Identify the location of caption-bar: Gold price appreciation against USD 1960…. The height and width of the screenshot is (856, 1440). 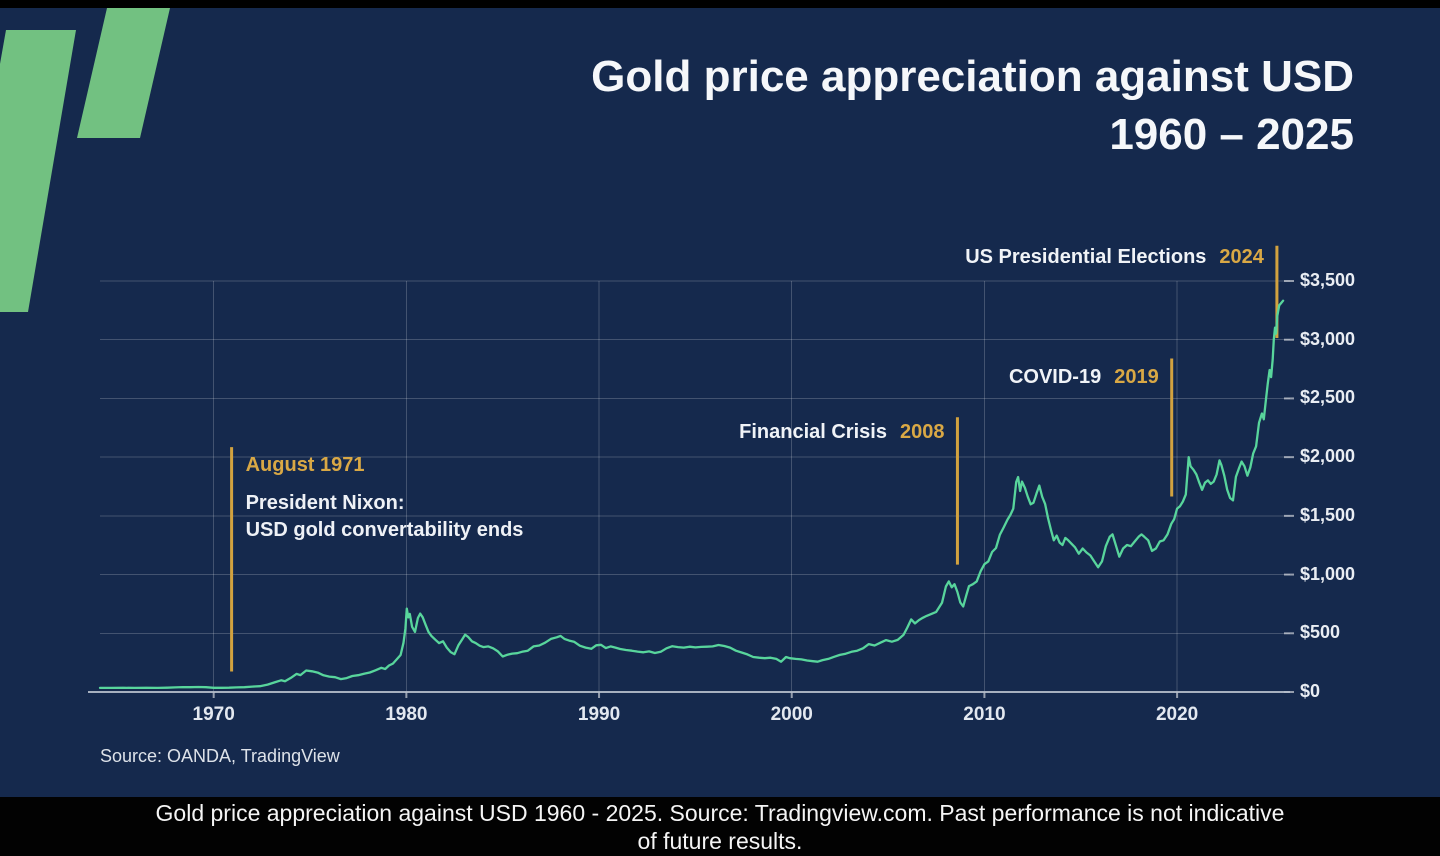
(720, 826).